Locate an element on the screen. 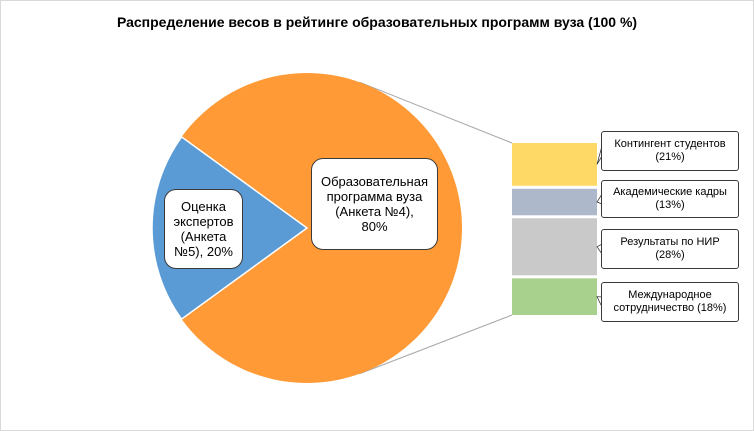 This screenshot has height=431, width=754. data-label-academic-staff: Академические кадры (13%) is located at coordinates (670, 199).